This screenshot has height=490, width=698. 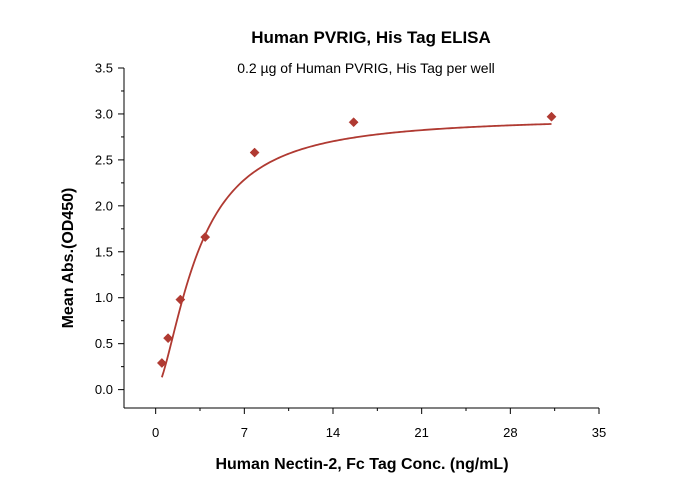 What do you see at coordinates (244, 432) in the screenshot?
I see `x-tick-label: 7` at bounding box center [244, 432].